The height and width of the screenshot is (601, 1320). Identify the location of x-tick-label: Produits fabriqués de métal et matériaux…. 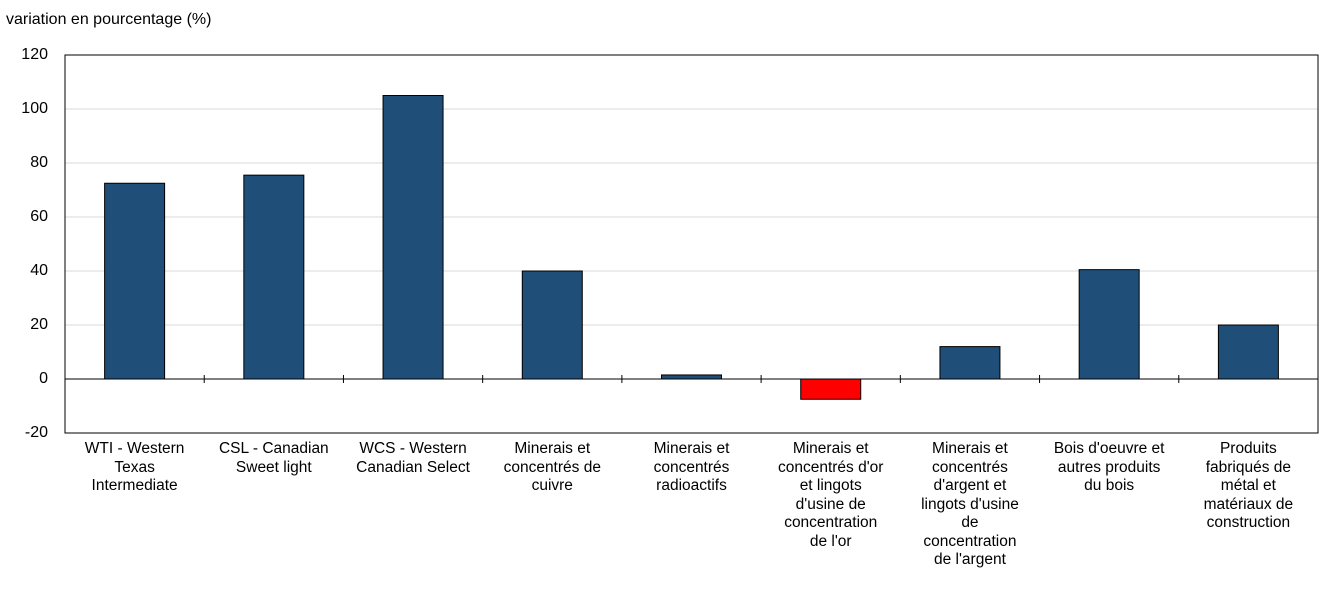
(1248, 485).